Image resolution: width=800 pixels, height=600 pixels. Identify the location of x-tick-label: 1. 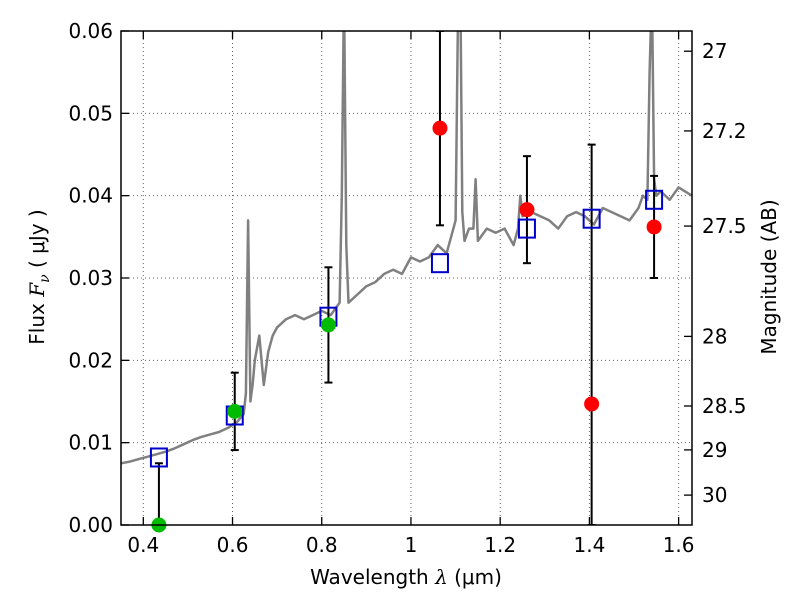
(411, 545).